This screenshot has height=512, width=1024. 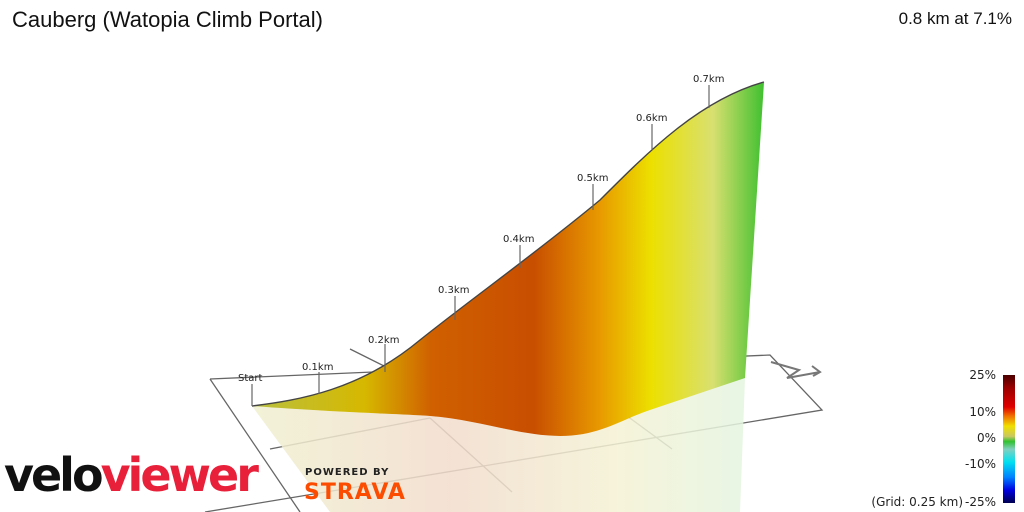 I want to click on page-title: Cauberg (Watopia Climb Portal), so click(x=167, y=19).